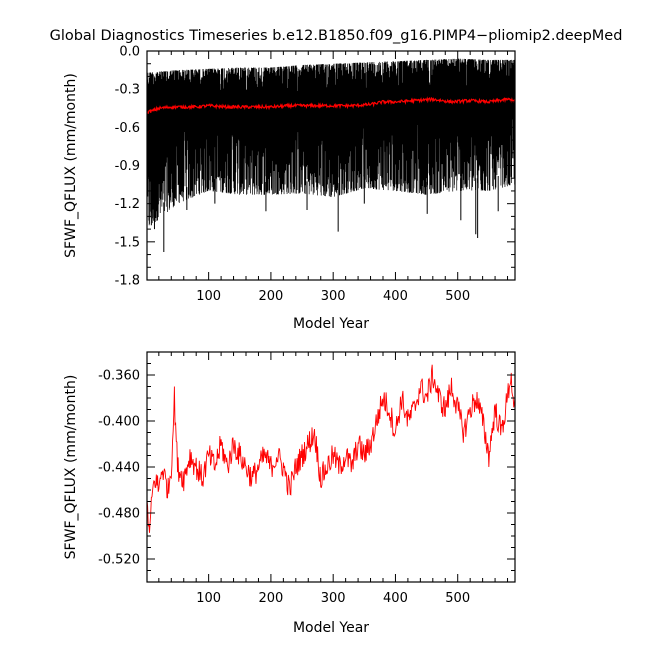 This screenshot has width=660, height=660. What do you see at coordinates (333, 296) in the screenshot?
I see `top-x-tick-label: 300` at bounding box center [333, 296].